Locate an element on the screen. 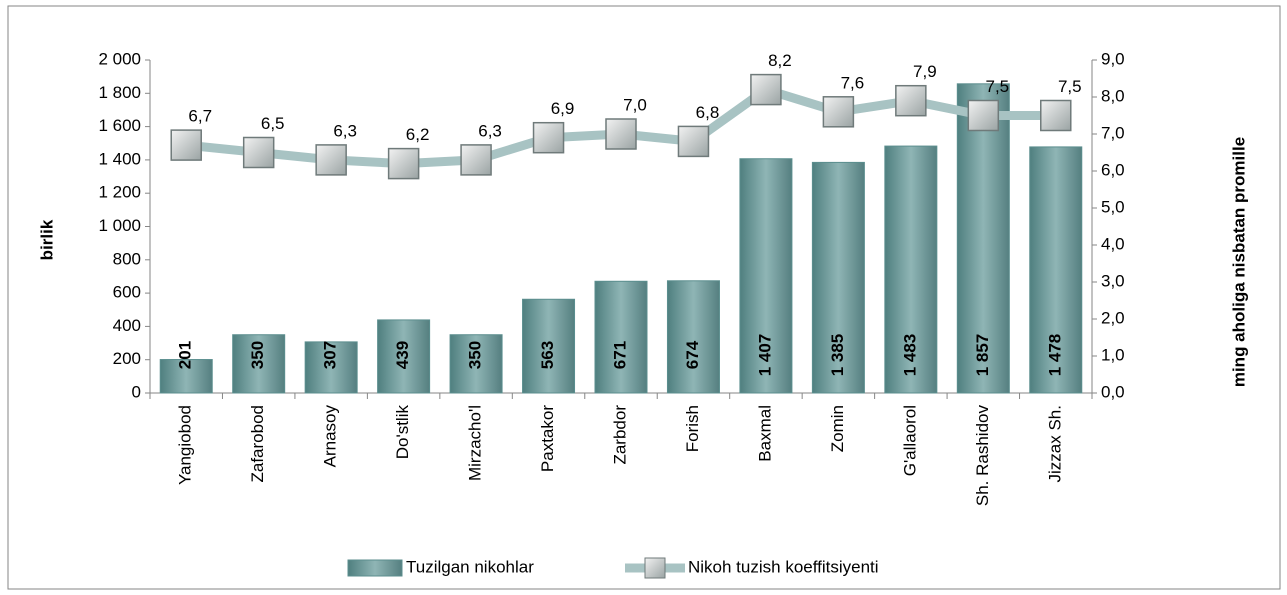 This screenshot has height=595, width=1287. x-tick-label: Yangiobod is located at coordinates (185, 445).